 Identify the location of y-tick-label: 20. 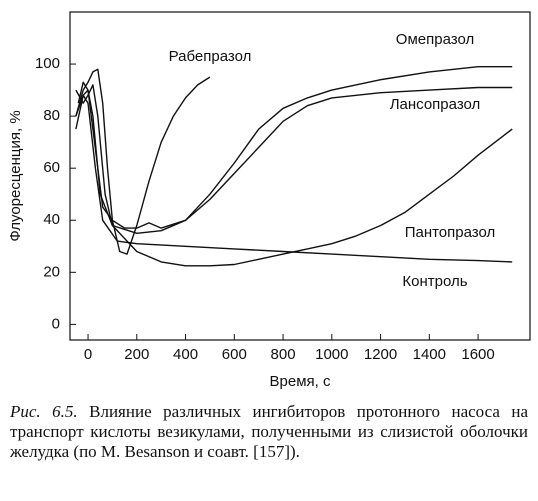
(51, 271).